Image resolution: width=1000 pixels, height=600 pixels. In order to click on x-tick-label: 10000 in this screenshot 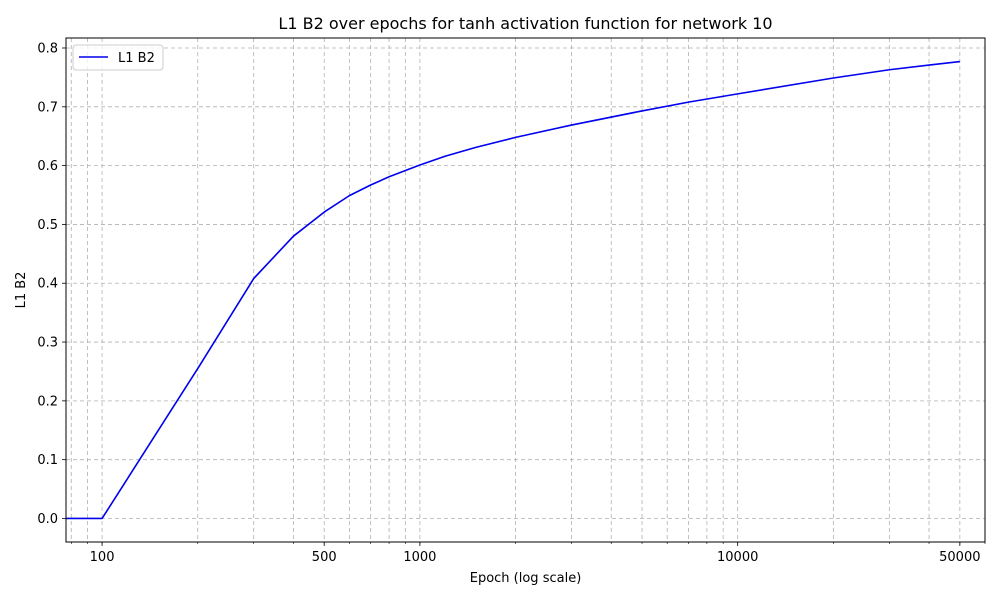, I will do `click(737, 557)`.